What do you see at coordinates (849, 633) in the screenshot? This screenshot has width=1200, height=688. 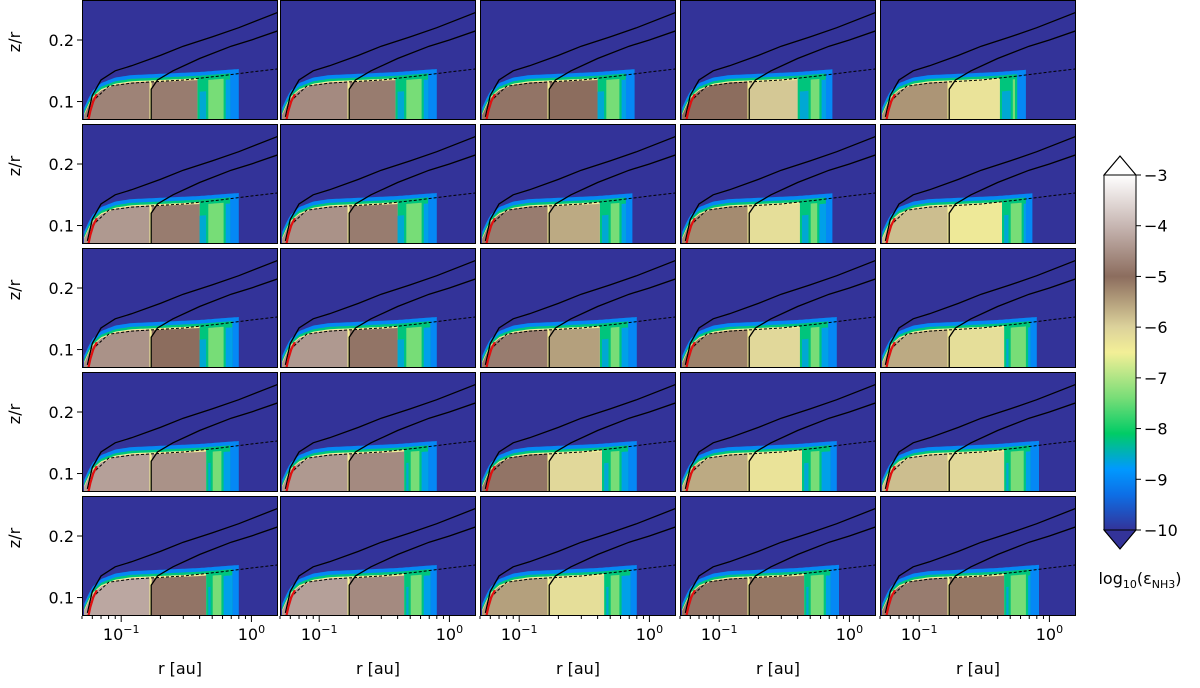 I see `x-tick-label: 10⁰` at bounding box center [849, 633].